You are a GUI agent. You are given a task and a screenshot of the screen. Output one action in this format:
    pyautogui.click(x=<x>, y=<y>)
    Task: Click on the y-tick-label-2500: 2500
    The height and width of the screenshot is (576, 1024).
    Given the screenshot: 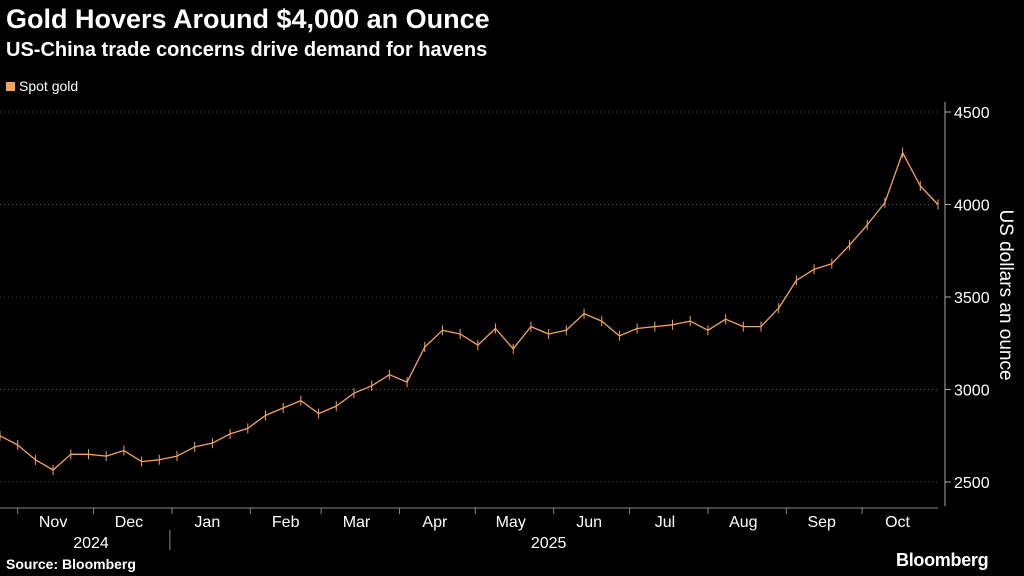 What is the action you would take?
    pyautogui.click(x=972, y=483)
    